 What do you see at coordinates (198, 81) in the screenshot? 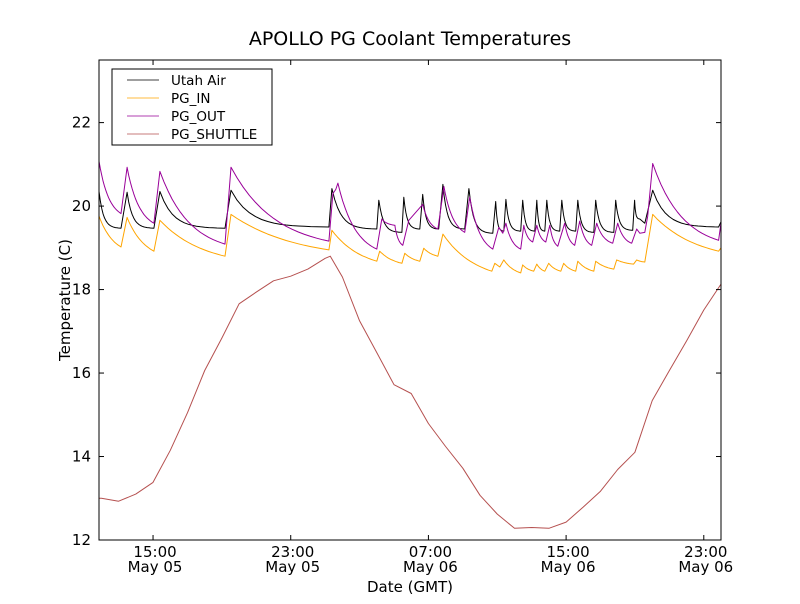
I see `legend-label: Utah Air` at bounding box center [198, 81].